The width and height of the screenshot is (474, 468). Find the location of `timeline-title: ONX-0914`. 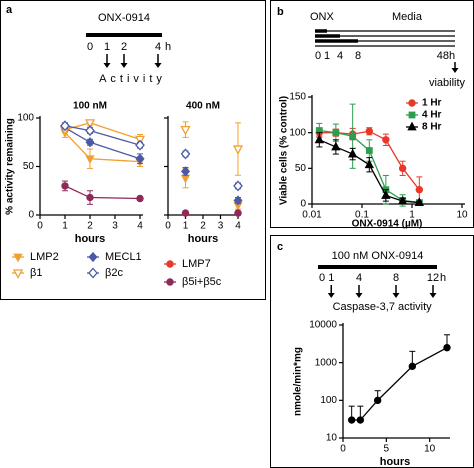

timeline-title: ONX-0914 is located at coordinates (124, 18).